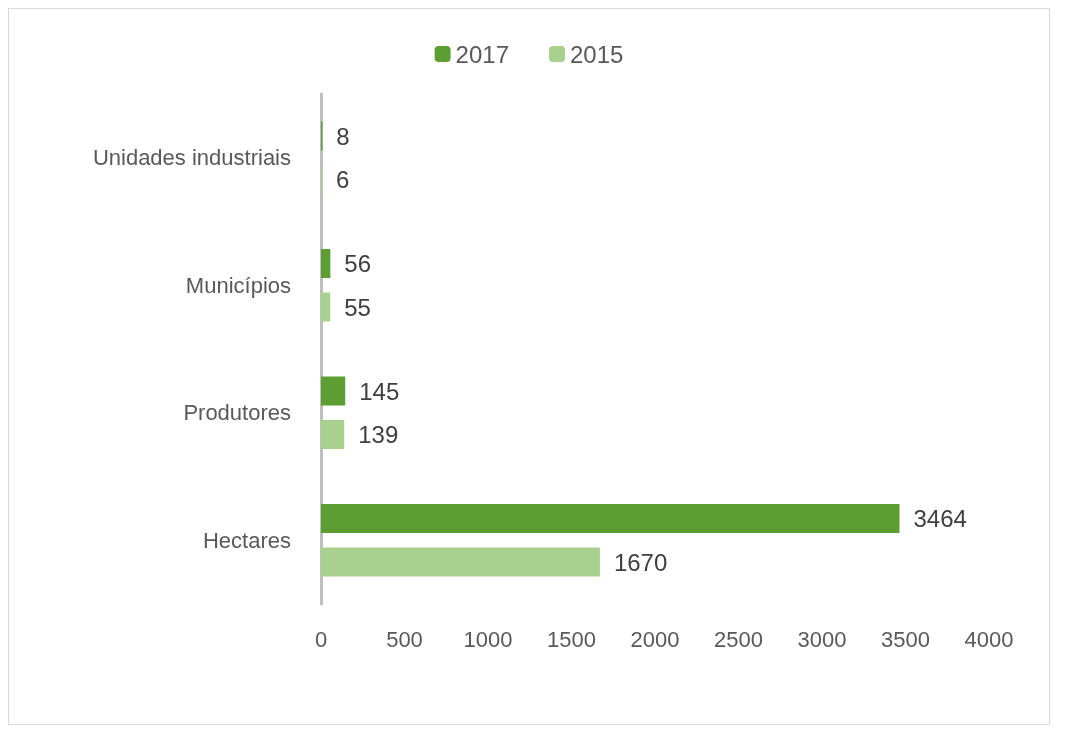 Image resolution: width=1067 pixels, height=735 pixels. I want to click on y-tick-label: Municípios, so click(238, 285).